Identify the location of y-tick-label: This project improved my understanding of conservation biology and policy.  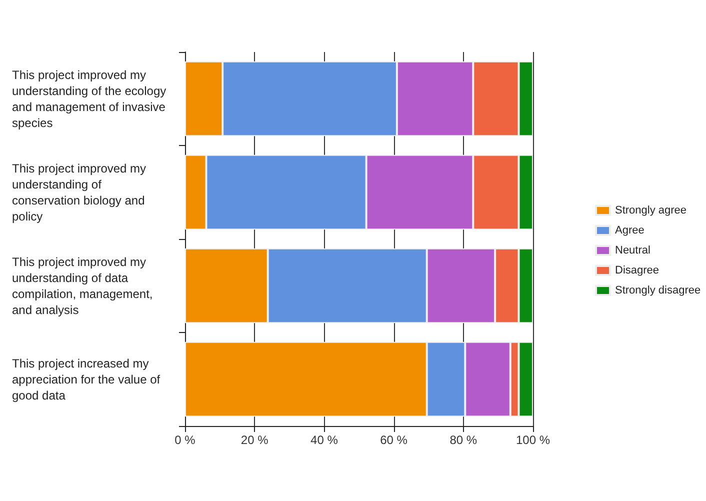
(81, 192).